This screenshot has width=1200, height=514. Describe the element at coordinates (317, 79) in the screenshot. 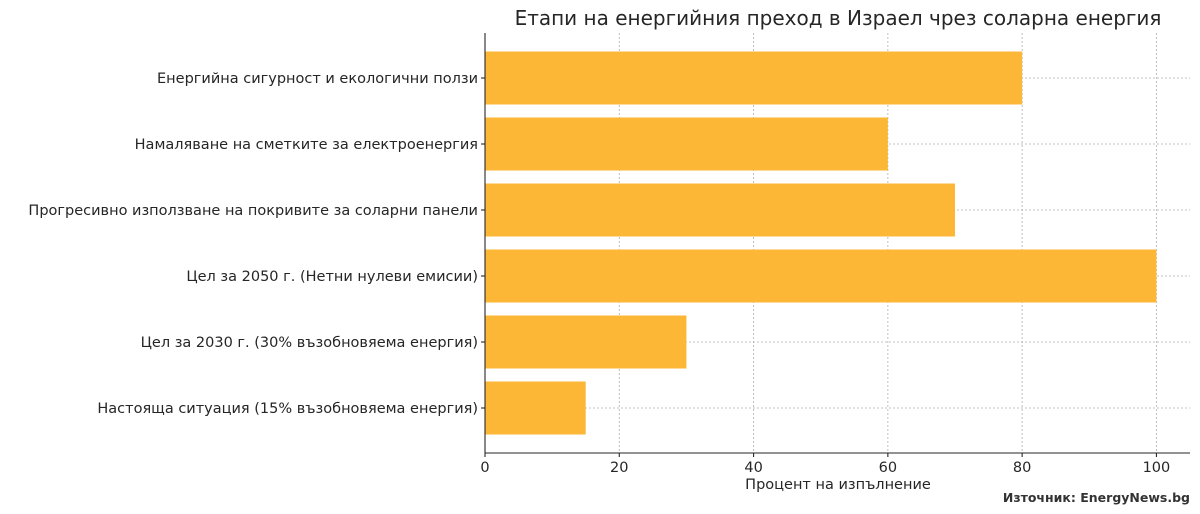

I see `category-label: Енергийна сигурност и екологични ползи` at that location.